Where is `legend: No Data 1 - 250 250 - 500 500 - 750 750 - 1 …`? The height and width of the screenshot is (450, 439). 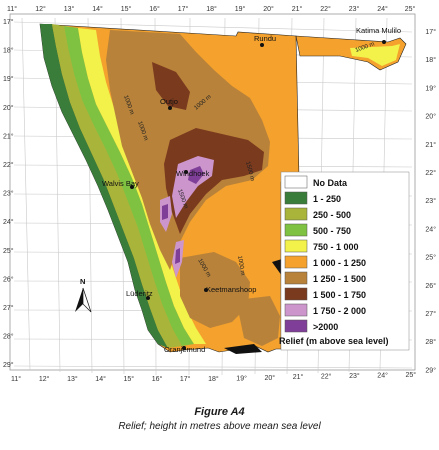
legend: No Data 1 - 250 250 - 500 500 - 750 750 - 1 … is located at coordinates (344, 261).